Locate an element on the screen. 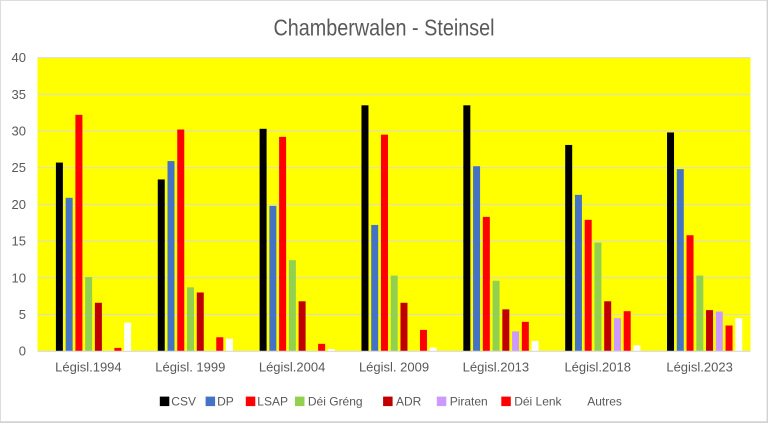  svg-text: 30 is located at coordinates (19, 131).